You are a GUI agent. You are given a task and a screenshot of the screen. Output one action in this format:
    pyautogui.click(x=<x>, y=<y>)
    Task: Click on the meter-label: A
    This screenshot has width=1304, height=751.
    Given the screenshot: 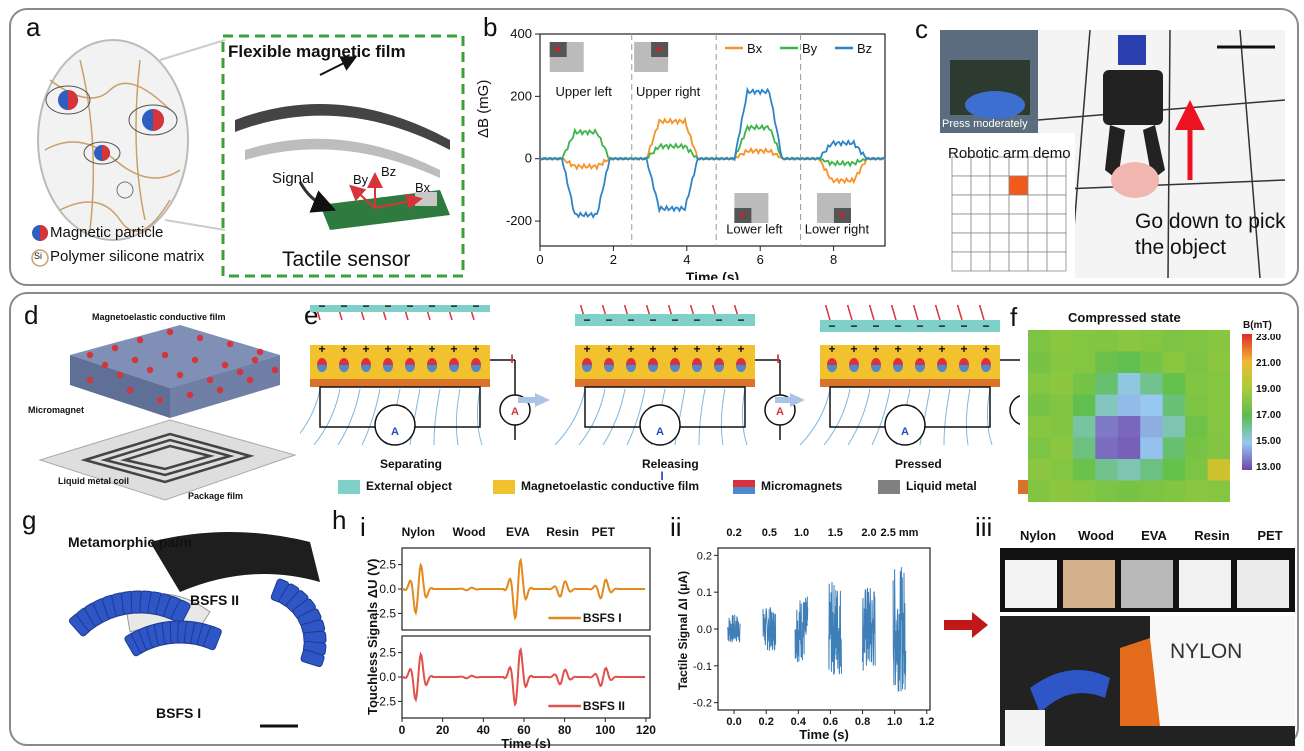 What is the action you would take?
    pyautogui.click(x=395, y=432)
    